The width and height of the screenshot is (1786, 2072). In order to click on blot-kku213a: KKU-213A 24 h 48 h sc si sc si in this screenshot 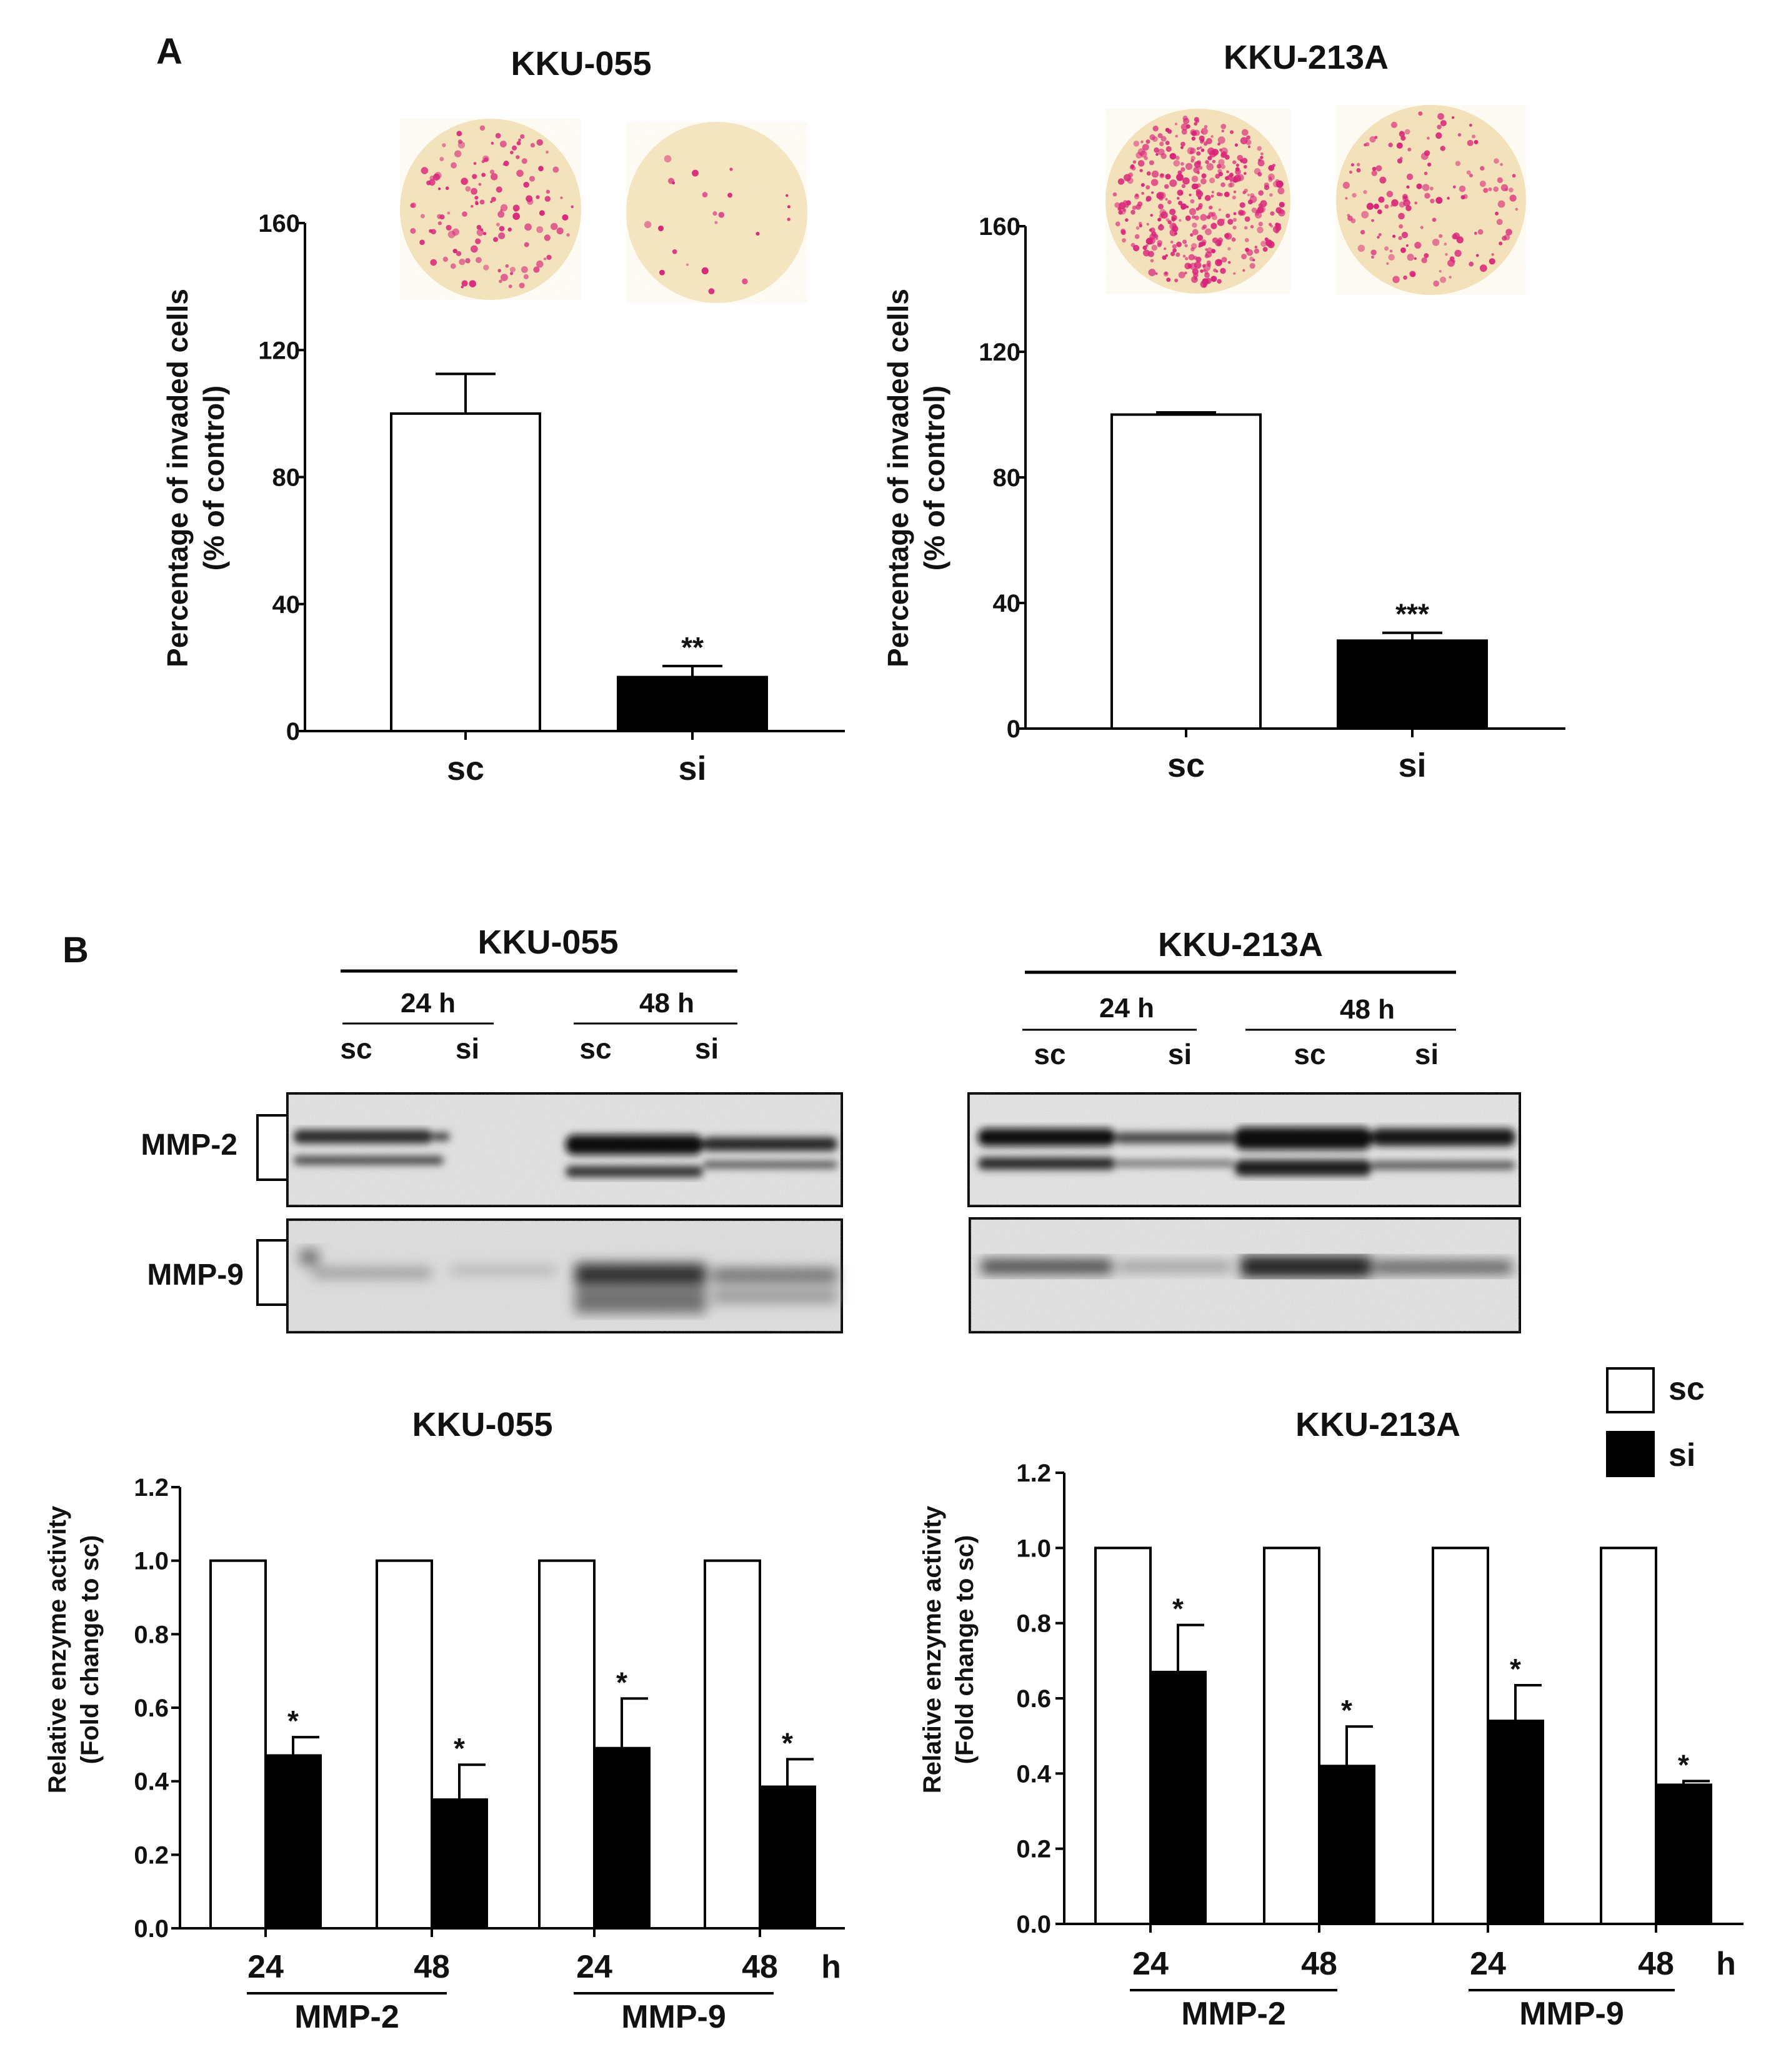, I will do `click(1244, 1129)`.